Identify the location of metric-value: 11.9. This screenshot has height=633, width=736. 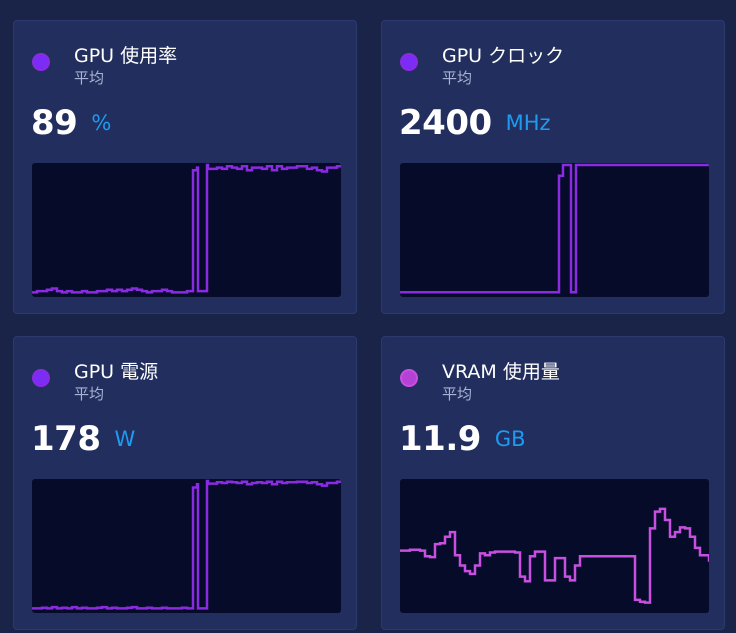
(440, 439).